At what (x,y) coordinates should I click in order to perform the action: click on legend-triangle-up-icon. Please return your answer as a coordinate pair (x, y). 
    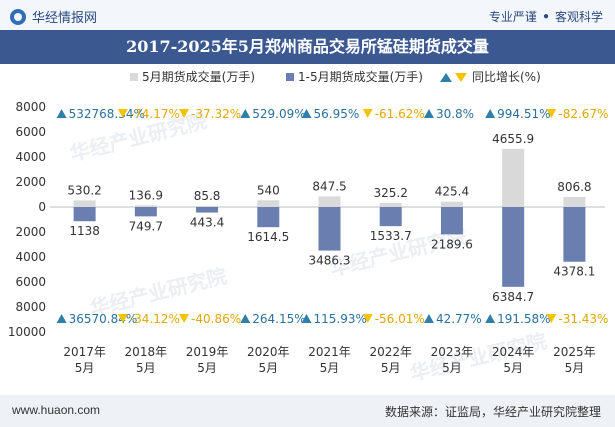
    Looking at the image, I should click on (446, 77).